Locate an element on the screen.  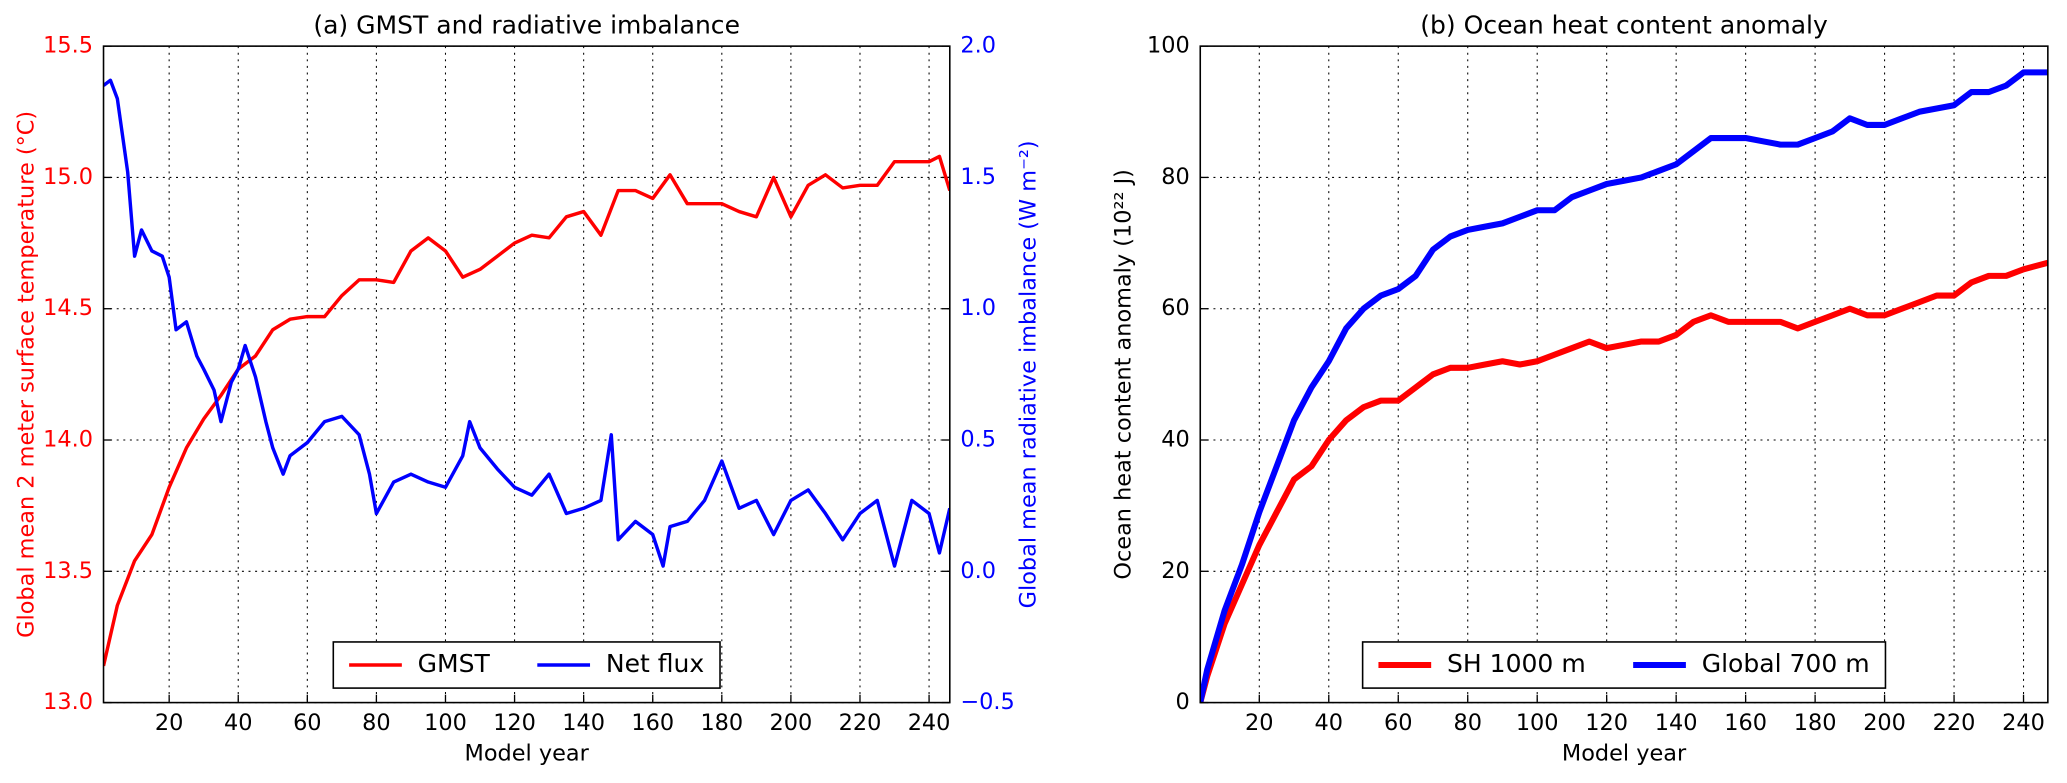
chart-title: (a) GMST and radiative imbalance is located at coordinates (526, 24).